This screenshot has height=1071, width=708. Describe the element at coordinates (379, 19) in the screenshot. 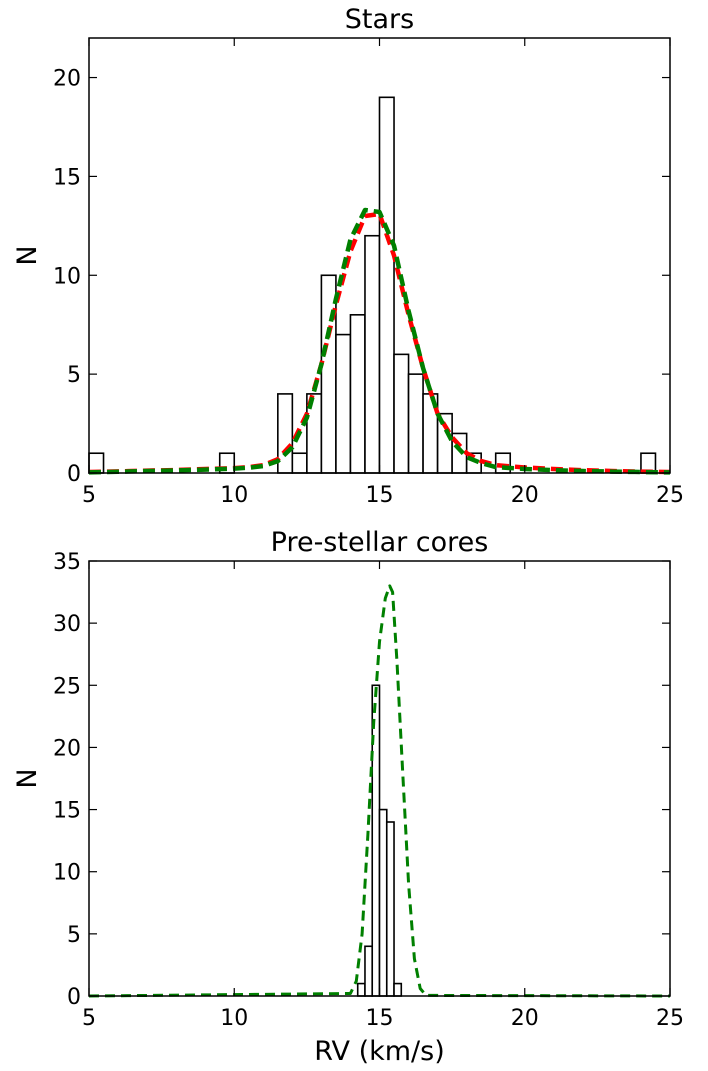

I see `chart-title: Stars` at that location.